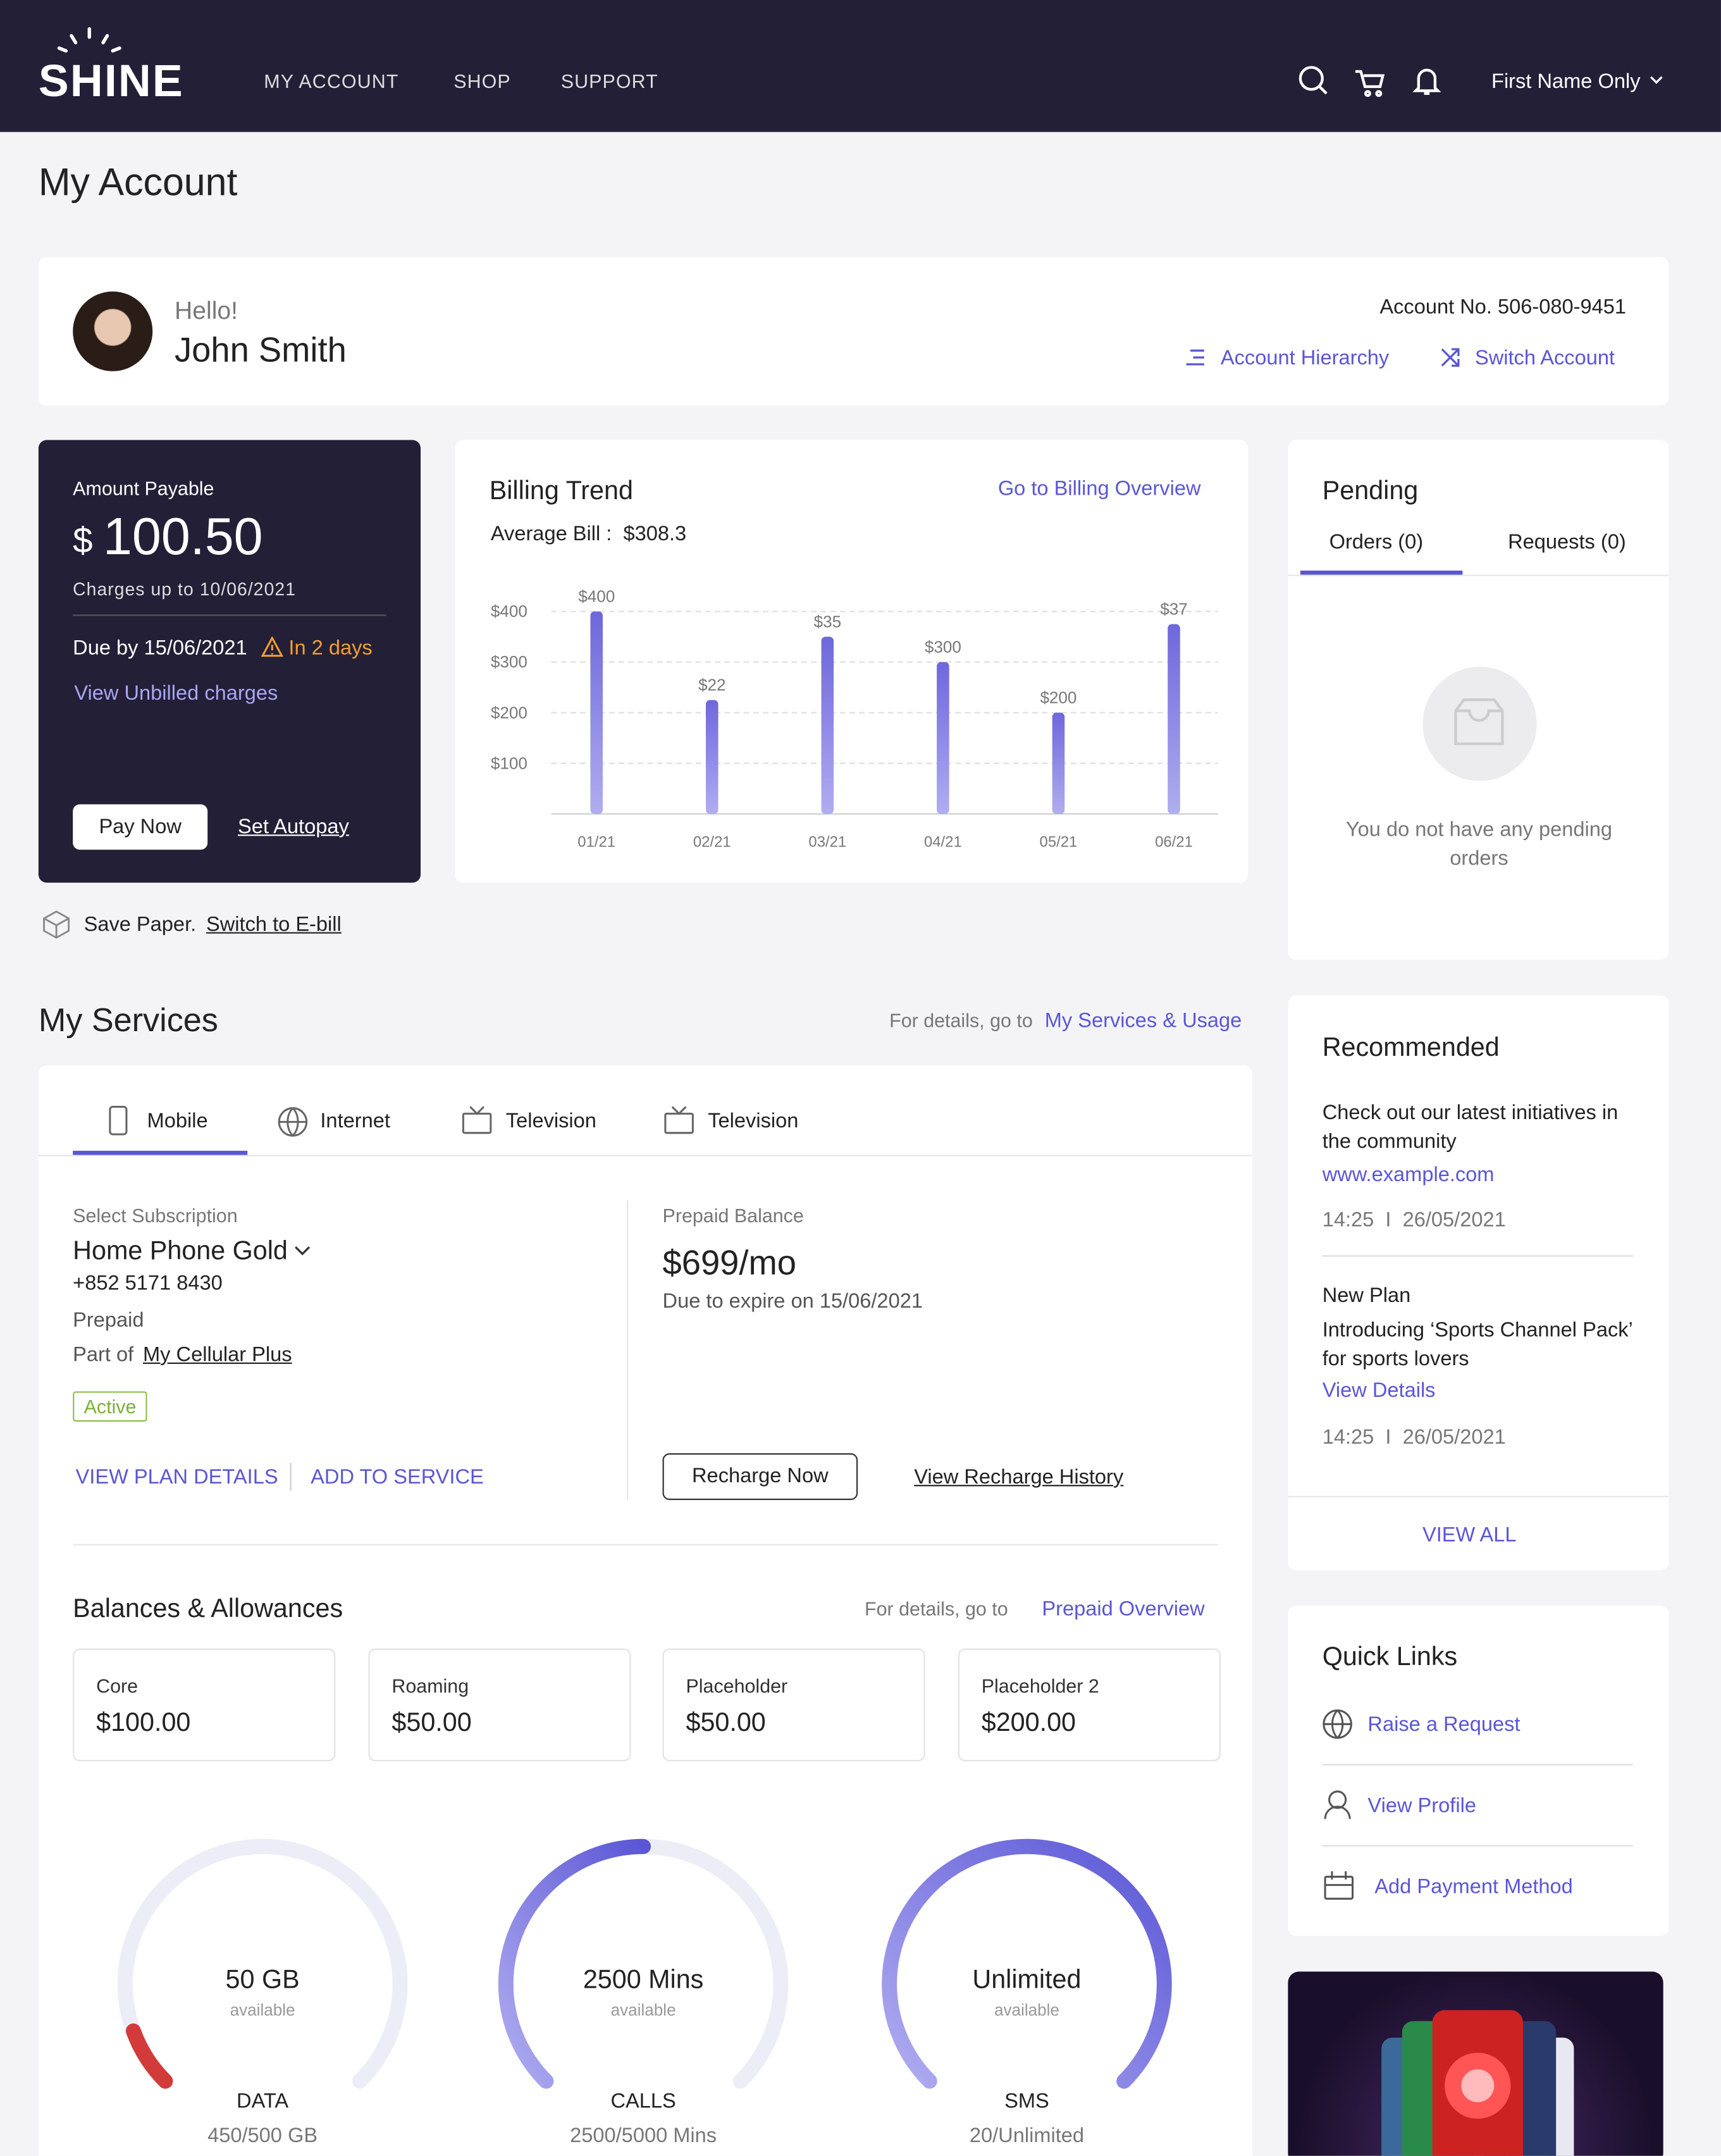 Image resolution: width=1721 pixels, height=2156 pixels. I want to click on autopay-link: Set Autopay, so click(293, 827).